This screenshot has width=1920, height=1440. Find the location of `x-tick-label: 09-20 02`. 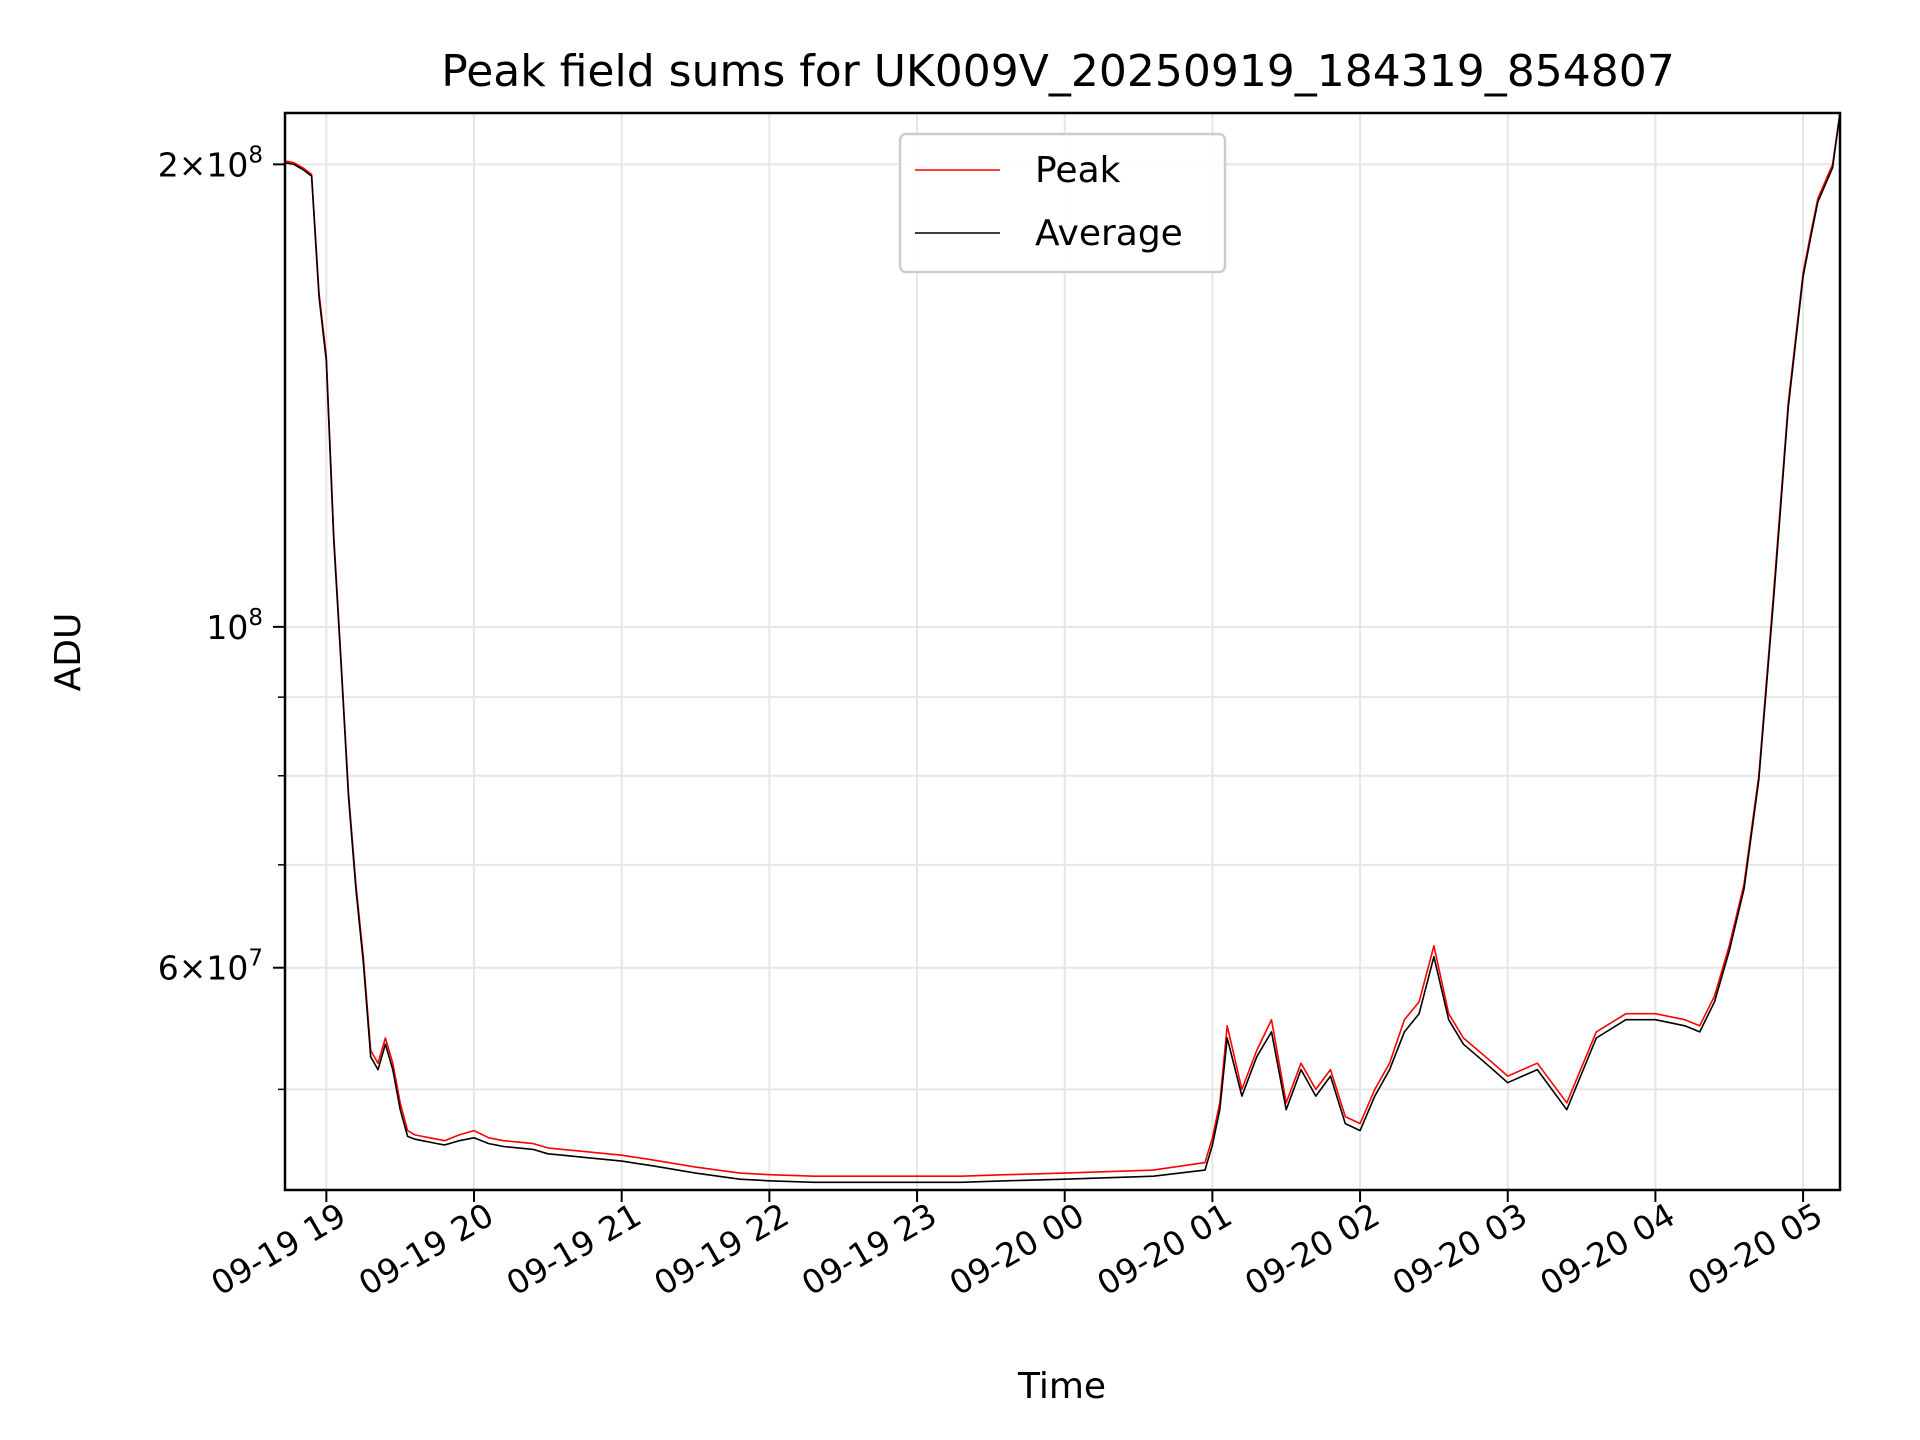

x-tick-label: 09-20 02 is located at coordinates (1312, 1249).